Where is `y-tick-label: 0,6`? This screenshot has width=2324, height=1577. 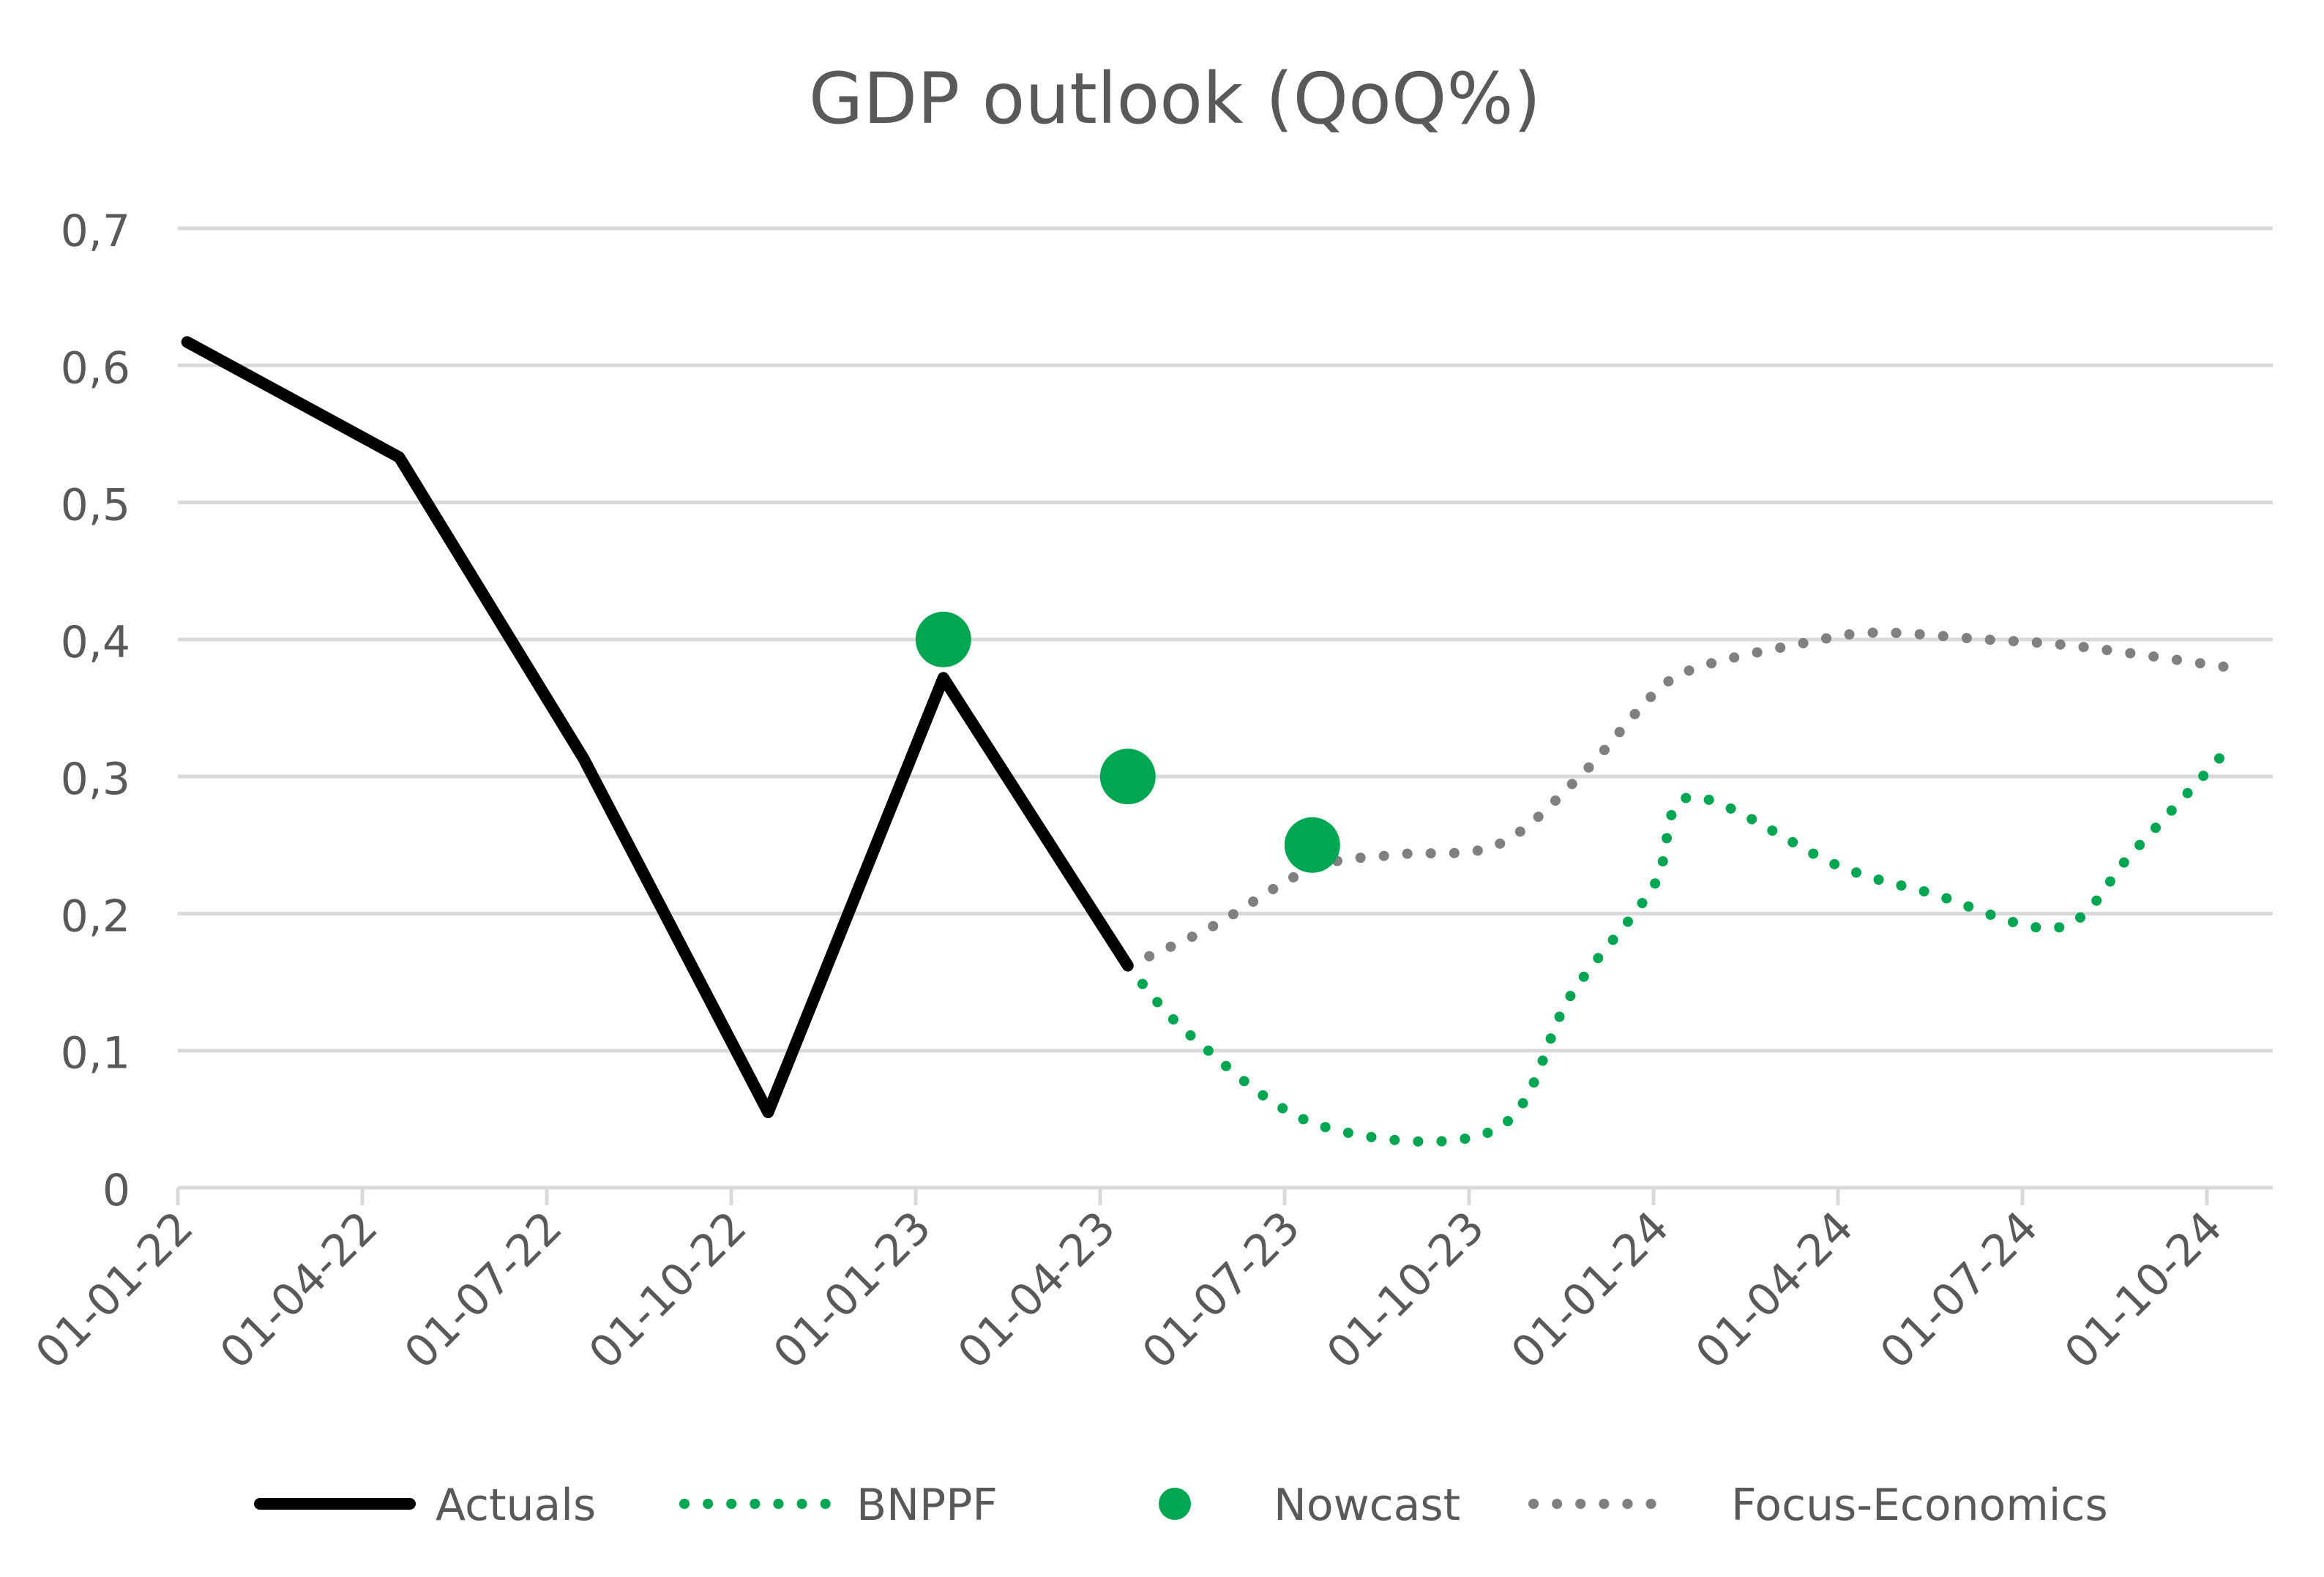
y-tick-label: 0,6 is located at coordinates (95, 368).